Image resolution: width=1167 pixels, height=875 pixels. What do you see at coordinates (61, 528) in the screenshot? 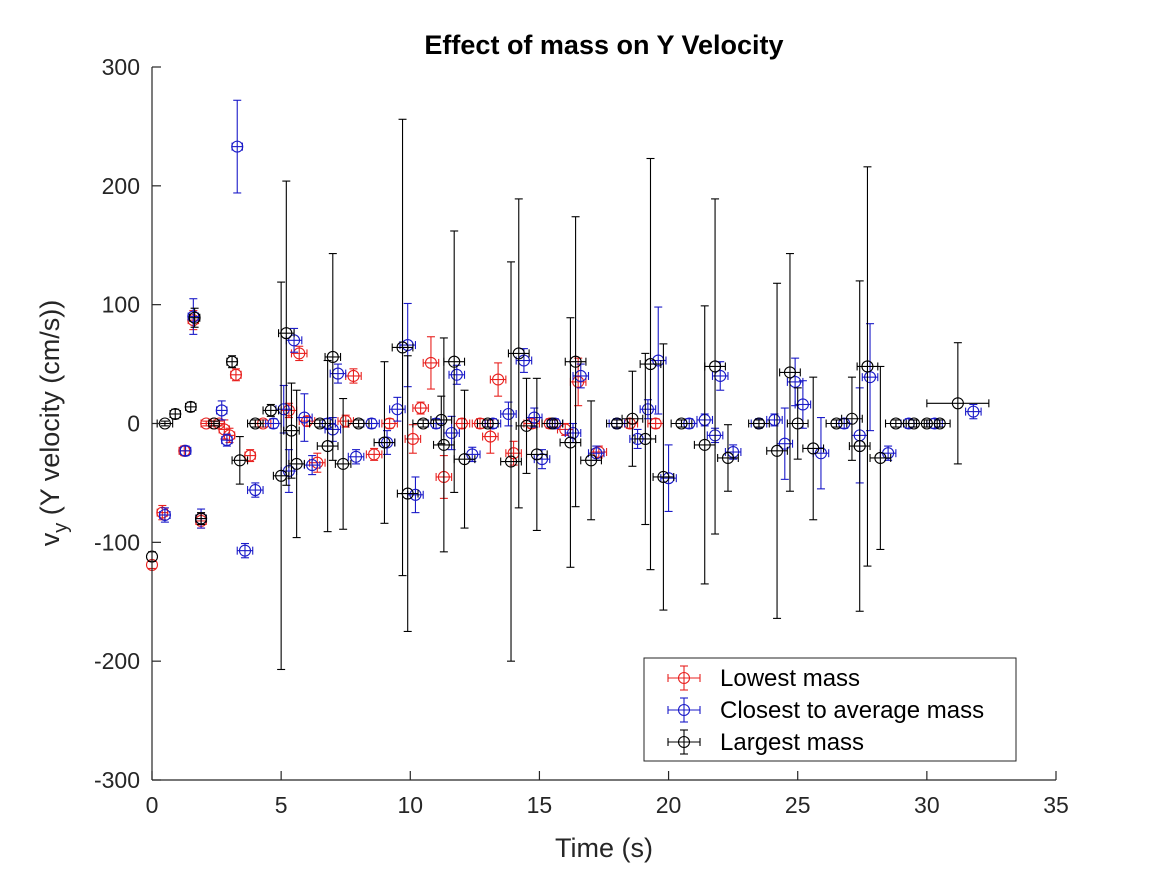
I see `y-axis-label-sub: y` at bounding box center [61, 528].